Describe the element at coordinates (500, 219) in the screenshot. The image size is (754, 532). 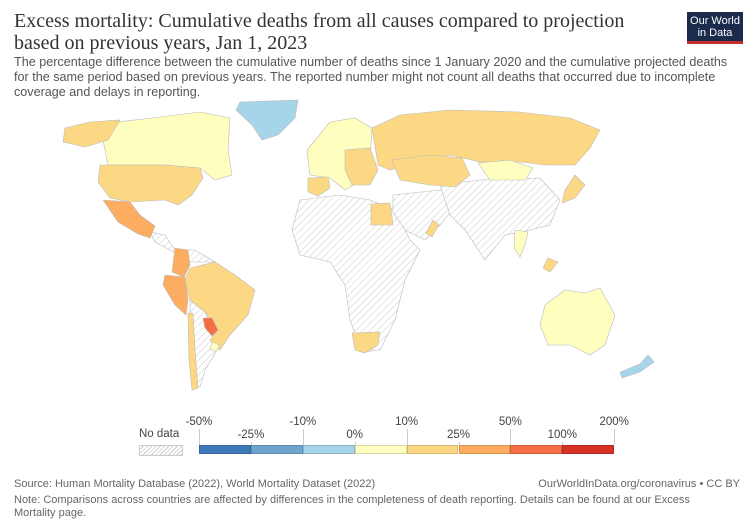
I see `region-south-east-asia` at that location.